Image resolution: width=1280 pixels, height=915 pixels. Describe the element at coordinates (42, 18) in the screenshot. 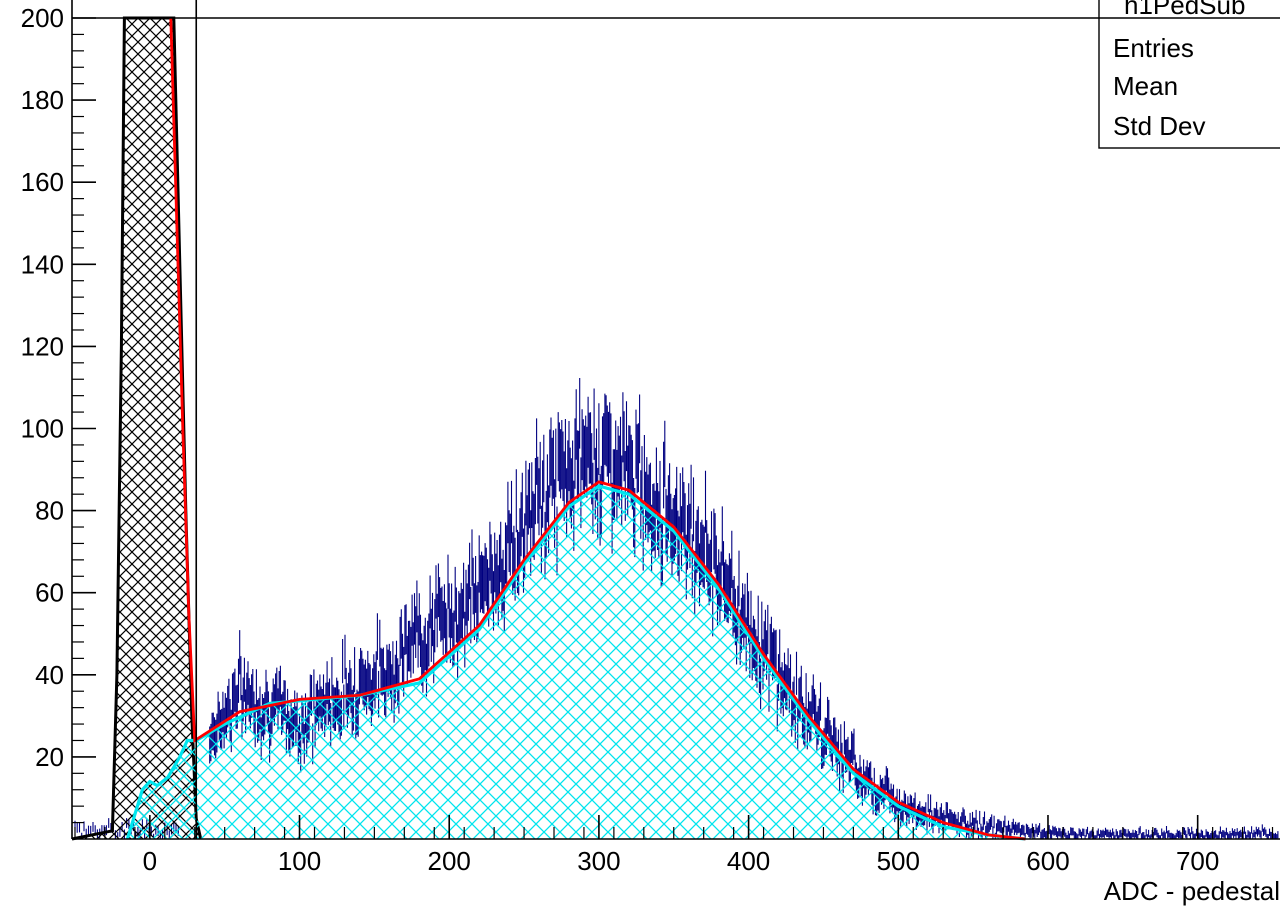

I see `y-tick-label: 200` at that location.